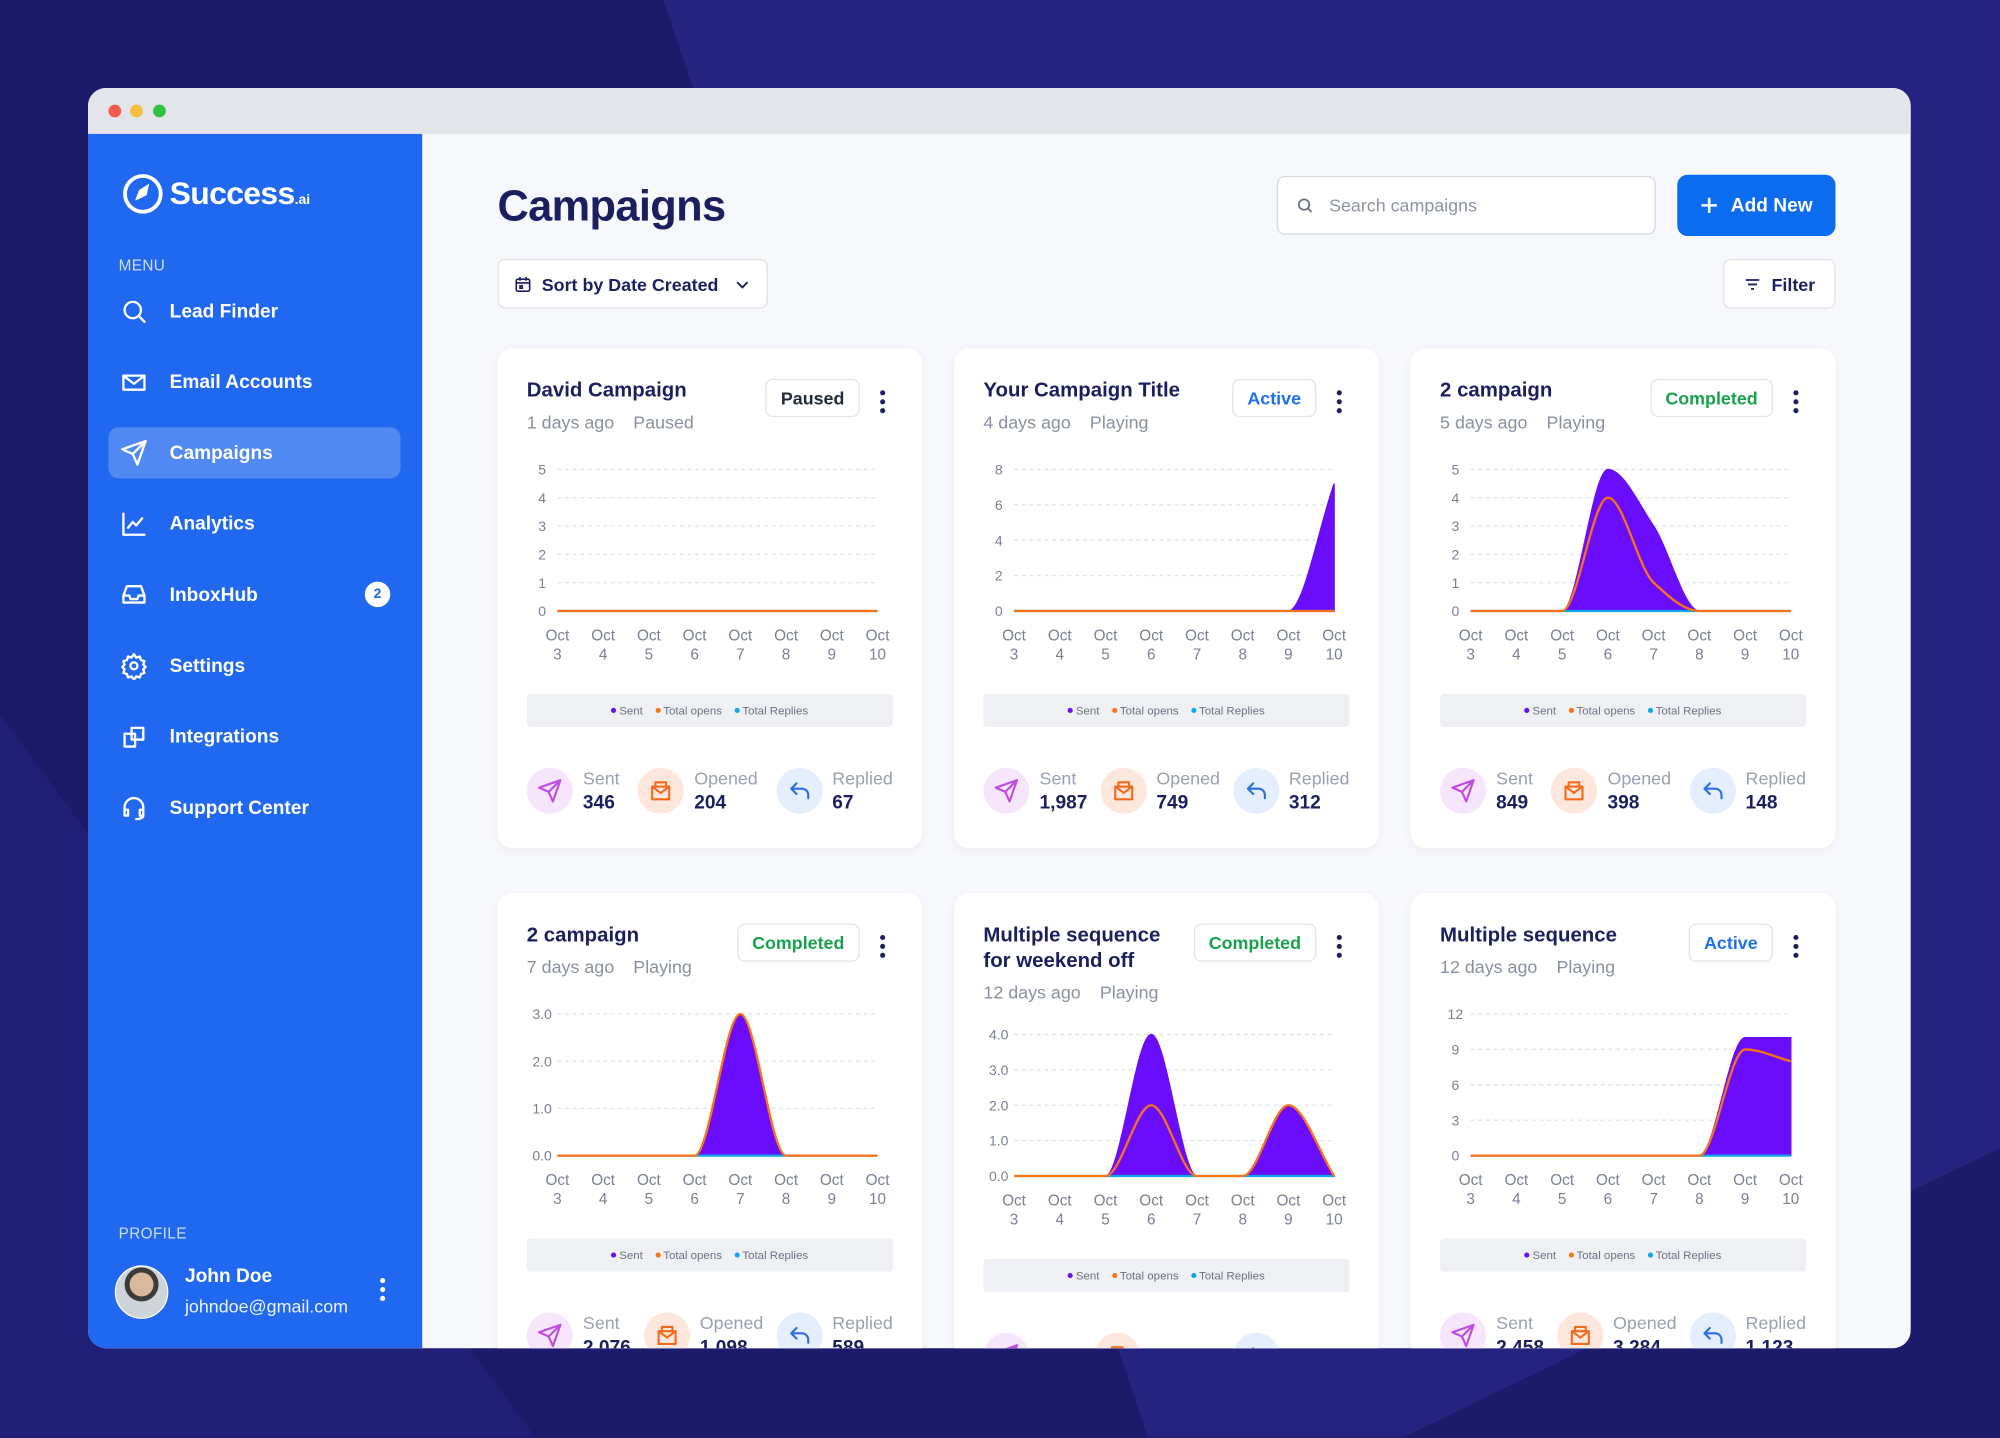  Describe the element at coordinates (723, 1342) in the screenshot. I see `stat-value: 1,098` at that location.